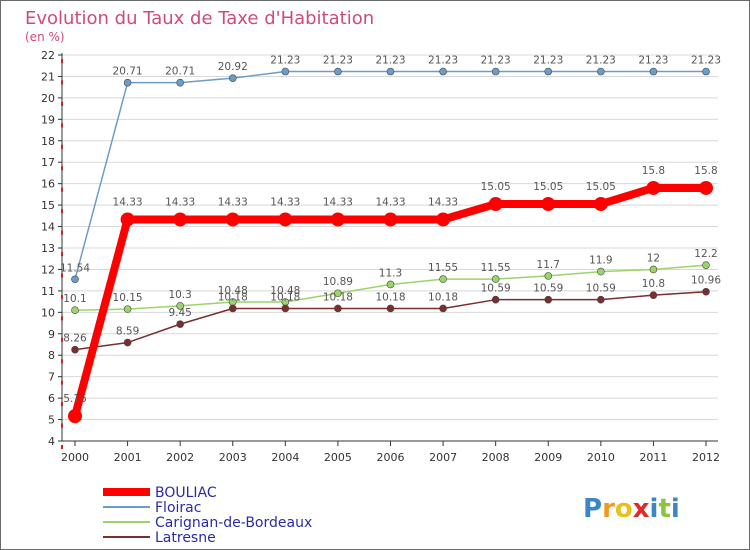 This screenshot has width=750, height=550. What do you see at coordinates (653, 284) in the screenshot?
I see `data-label: 10.8` at bounding box center [653, 284].